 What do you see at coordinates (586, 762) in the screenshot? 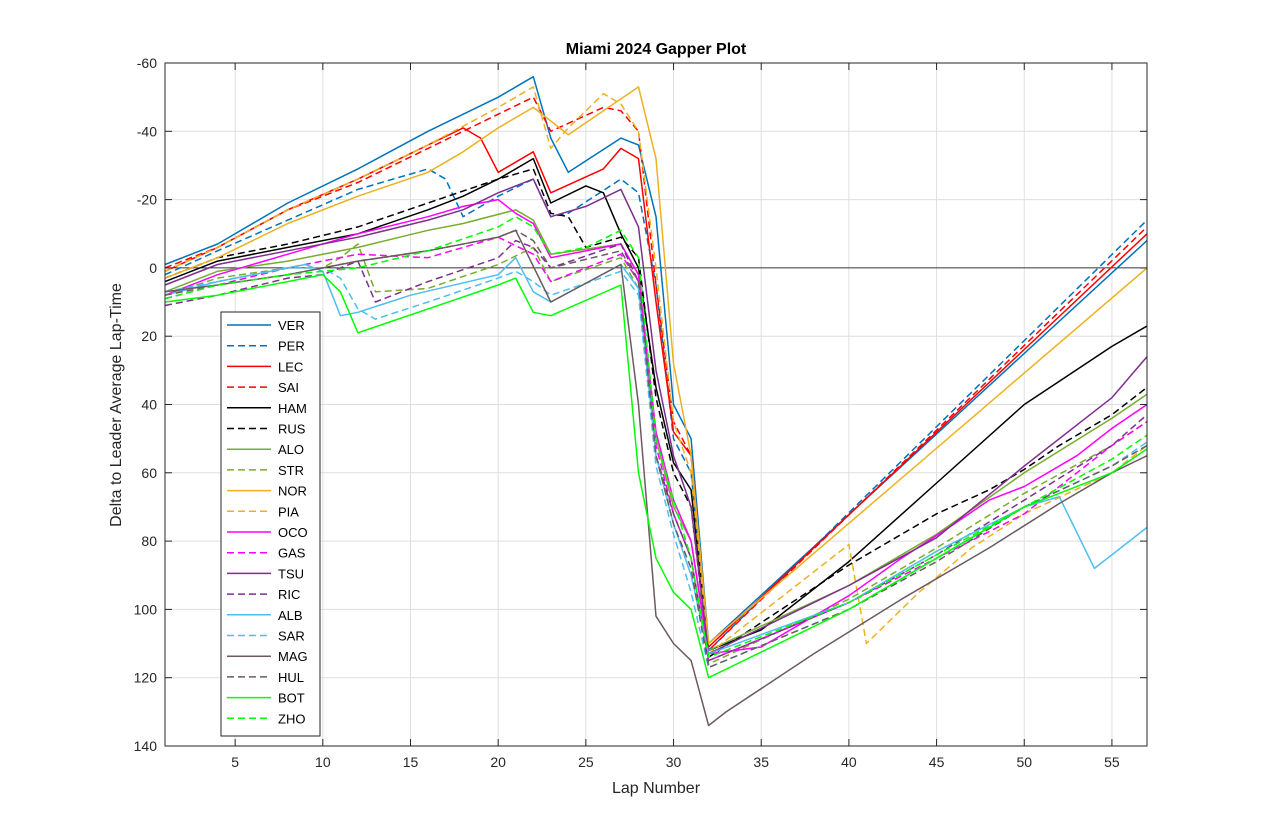
I see `x-tick-label: 25` at bounding box center [586, 762].